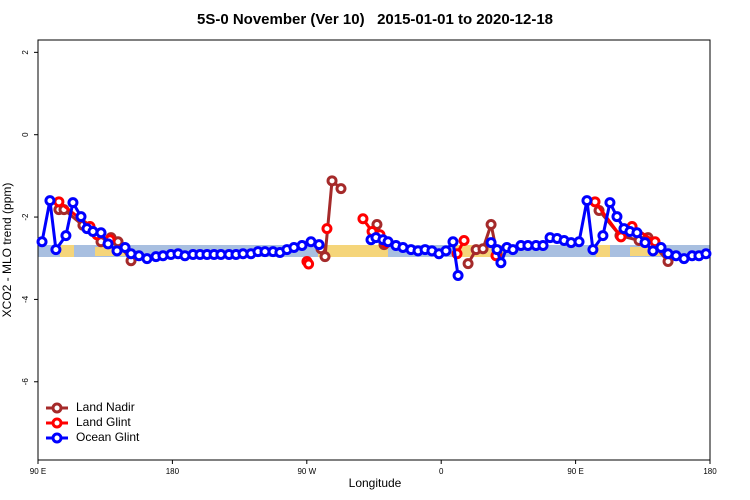 Image resolution: width=750 pixels, height=500 pixels. What do you see at coordinates (25, 217) in the screenshot?
I see `y-tick-label: -2` at bounding box center [25, 217].